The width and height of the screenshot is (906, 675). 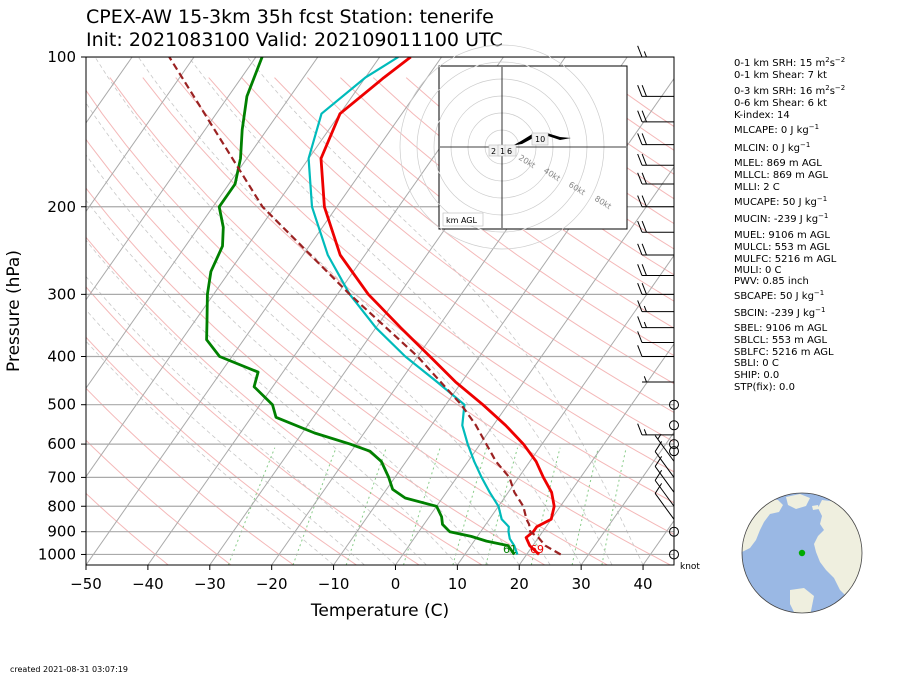 What do you see at coordinates (781, 328) in the screenshot?
I see `index-line: SBEL: 9106 m AGL` at bounding box center [781, 328].